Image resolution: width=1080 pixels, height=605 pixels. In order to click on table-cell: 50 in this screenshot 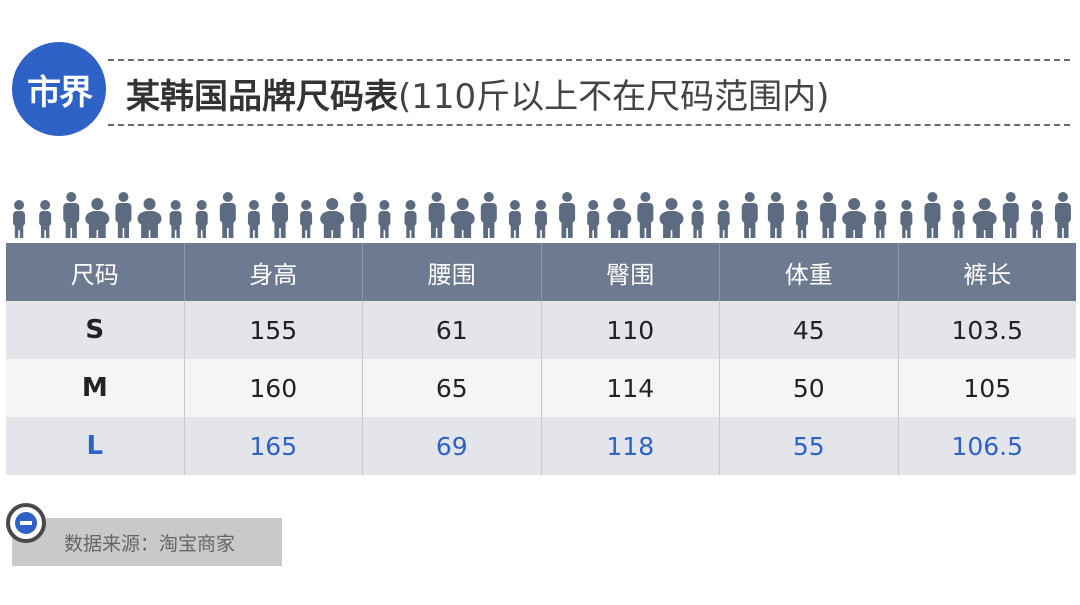, I will do `click(809, 388)`.